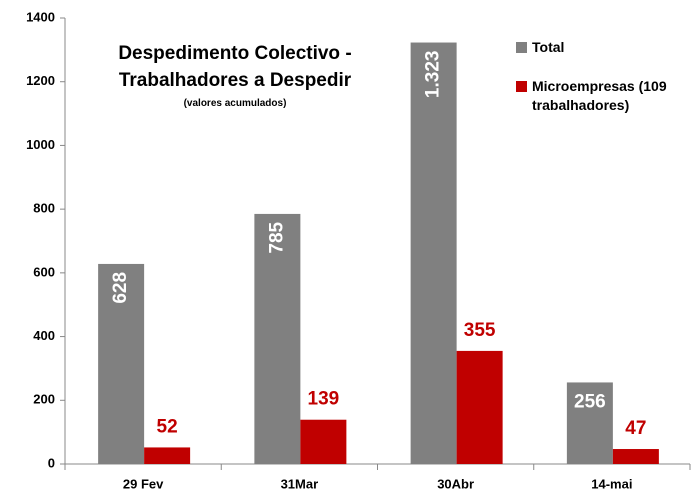 This screenshot has height=495, width=696. What do you see at coordinates (143, 483) in the screenshot?
I see `x-tick-label: 29 Fev` at bounding box center [143, 483].